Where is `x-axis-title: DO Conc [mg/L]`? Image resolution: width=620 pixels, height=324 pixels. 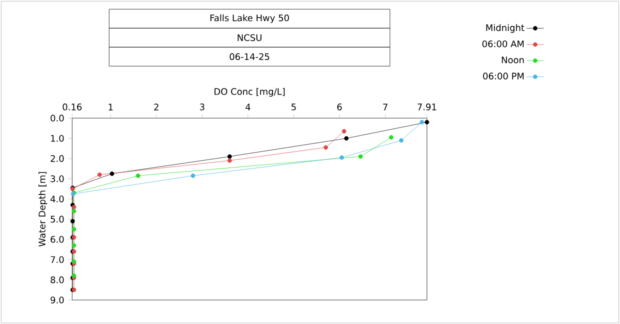
x-axis-title: DO Conc [mg/L] is located at coordinates (249, 92).